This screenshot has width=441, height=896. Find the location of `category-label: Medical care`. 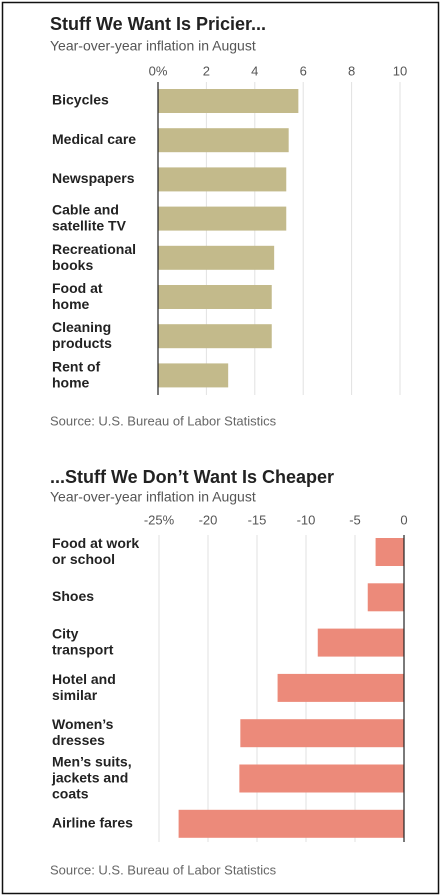

category-label: Medical care is located at coordinates (94, 139).